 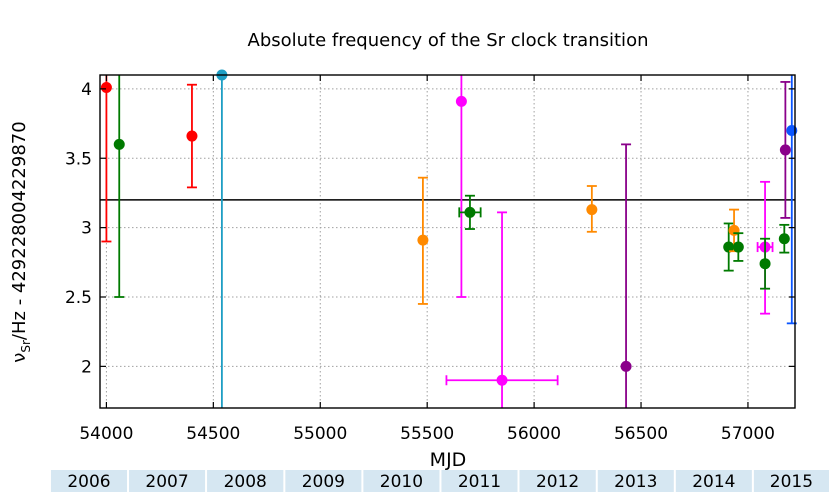 I want to click on year-label: 2011, so click(x=479, y=482).